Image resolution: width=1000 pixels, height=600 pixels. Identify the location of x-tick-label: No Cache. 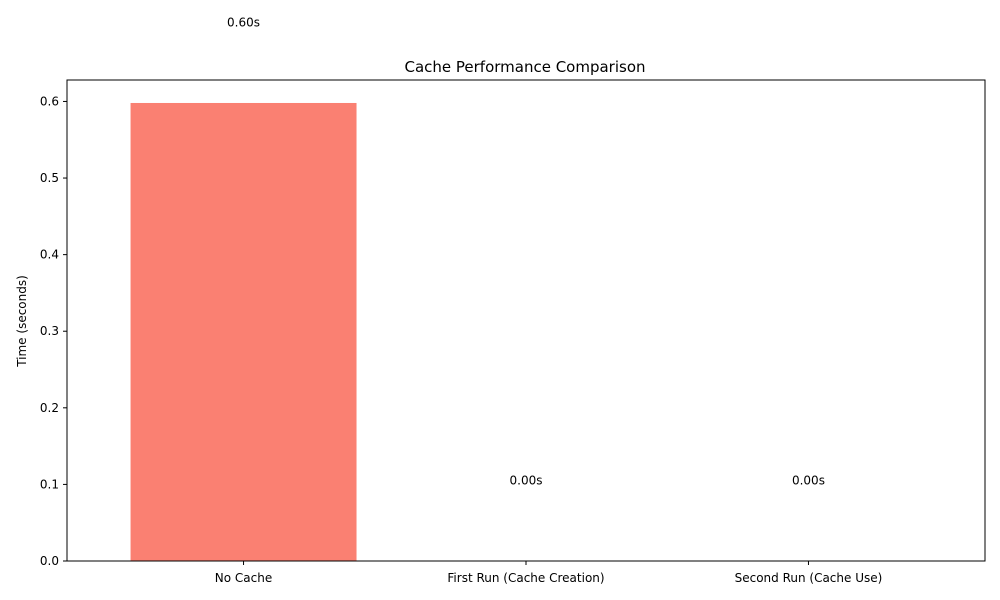
(243, 578).